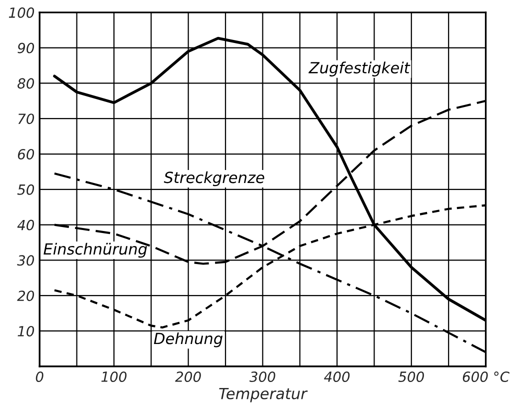 This screenshot has height=414, width=528. What do you see at coordinates (26, 83) in the screenshot?
I see `y-tick-label: 80` at bounding box center [26, 83].